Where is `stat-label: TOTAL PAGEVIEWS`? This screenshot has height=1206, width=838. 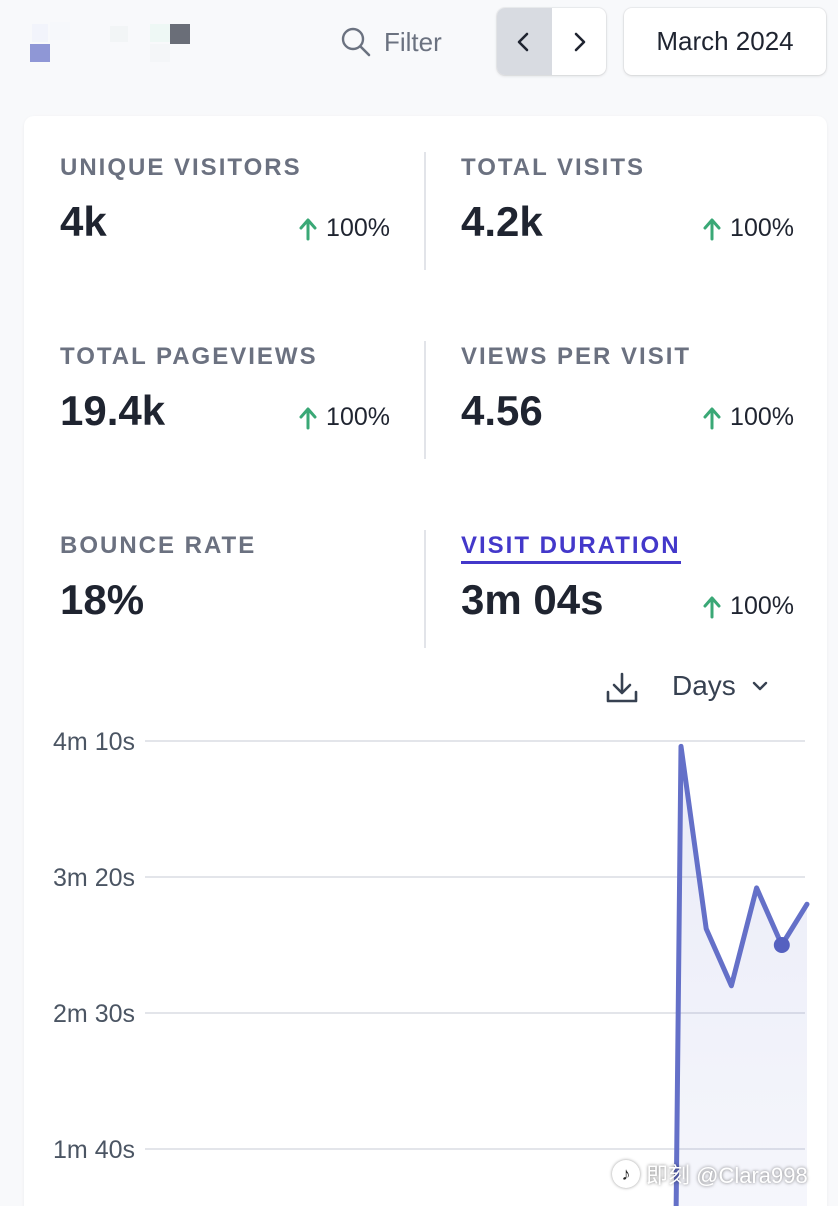
stat-label: TOTAL PAGEVIEWS is located at coordinates (189, 356).